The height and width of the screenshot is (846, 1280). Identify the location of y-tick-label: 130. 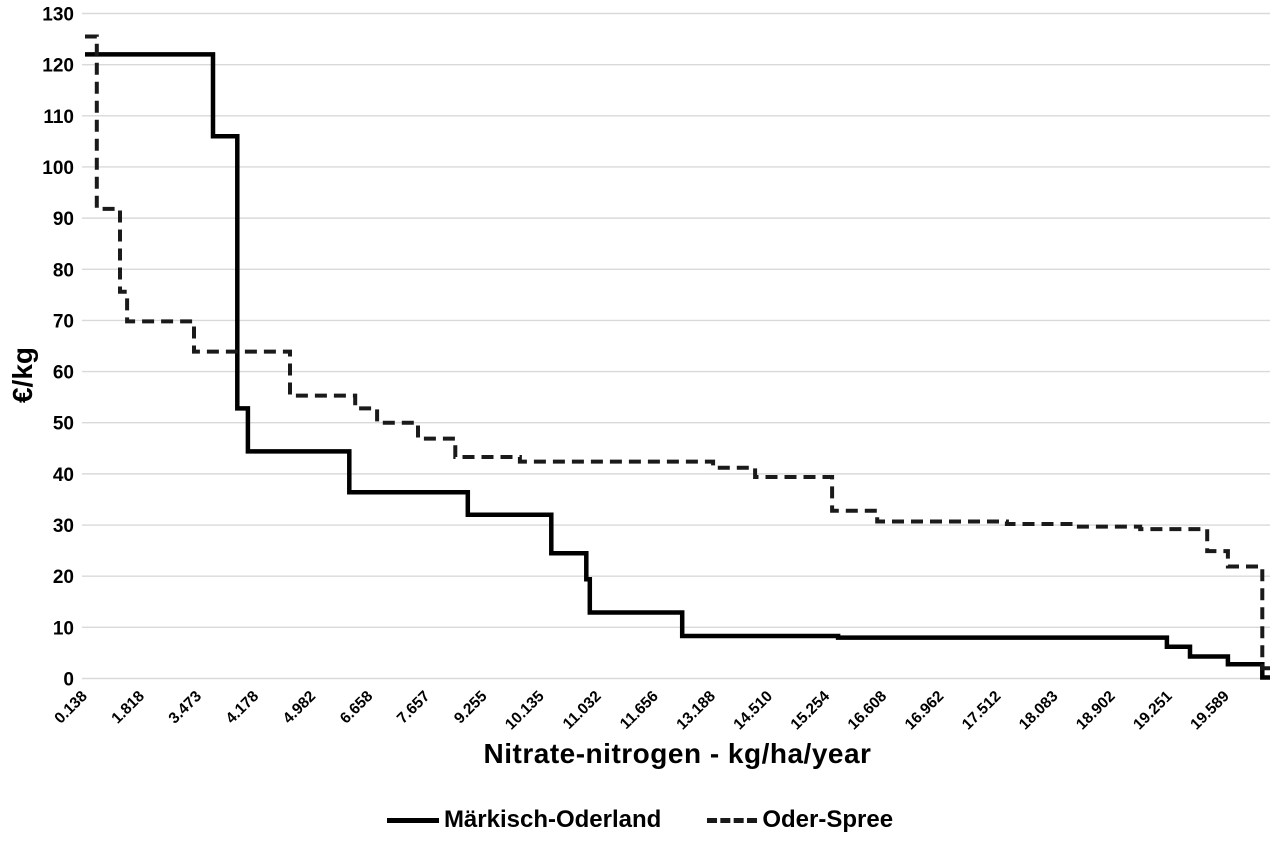
(58, 15).